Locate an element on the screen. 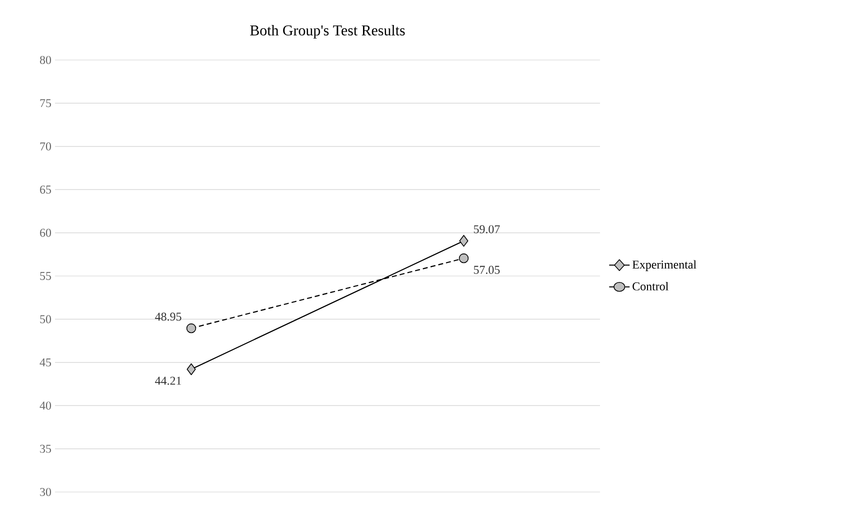 This screenshot has height=527, width=850. y-tick-label: 70 is located at coordinates (46, 146).